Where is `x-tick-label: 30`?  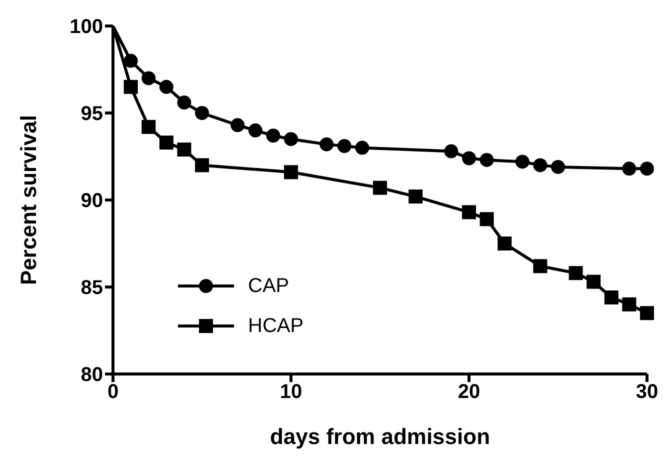
x-tick-label: 30 is located at coordinates (647, 392).